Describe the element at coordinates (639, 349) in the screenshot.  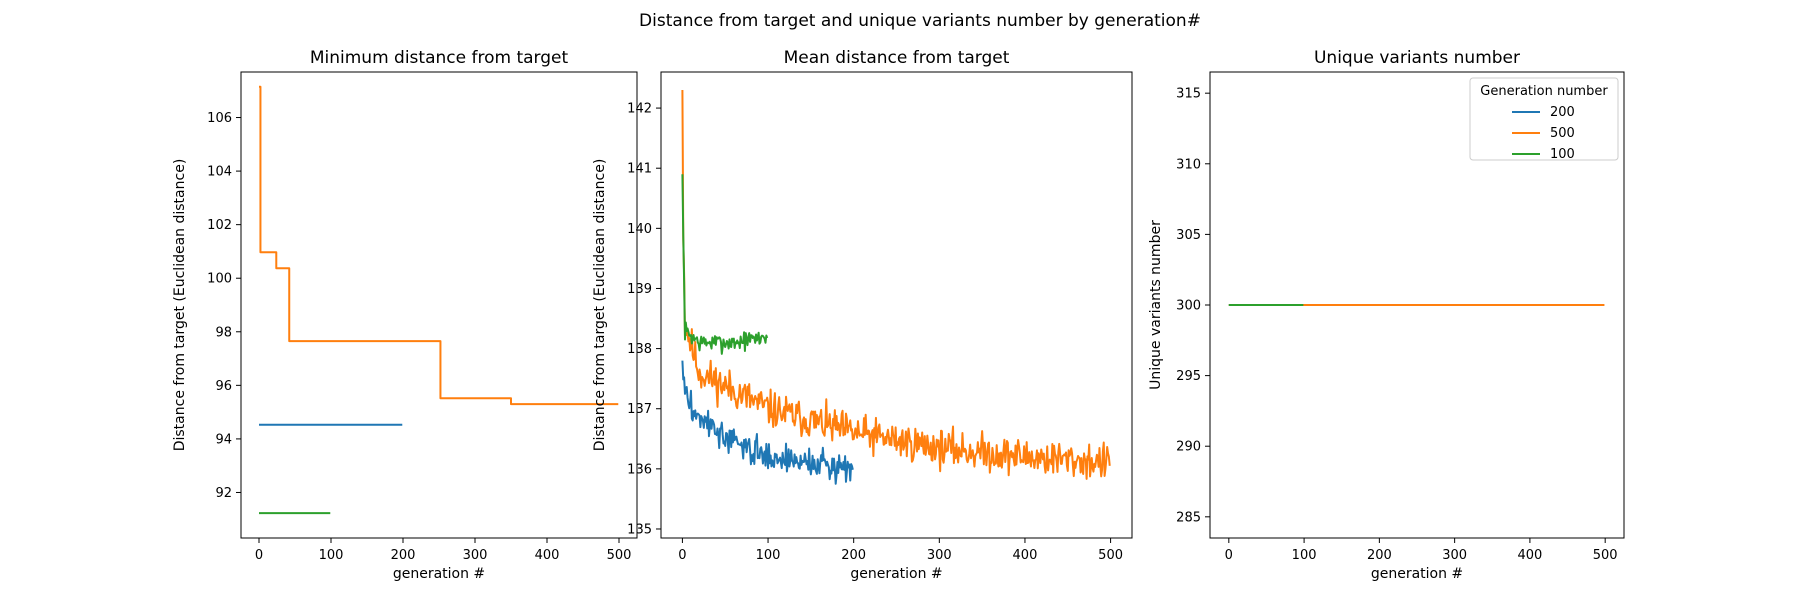
I see `y-tick-label: 138` at that location.